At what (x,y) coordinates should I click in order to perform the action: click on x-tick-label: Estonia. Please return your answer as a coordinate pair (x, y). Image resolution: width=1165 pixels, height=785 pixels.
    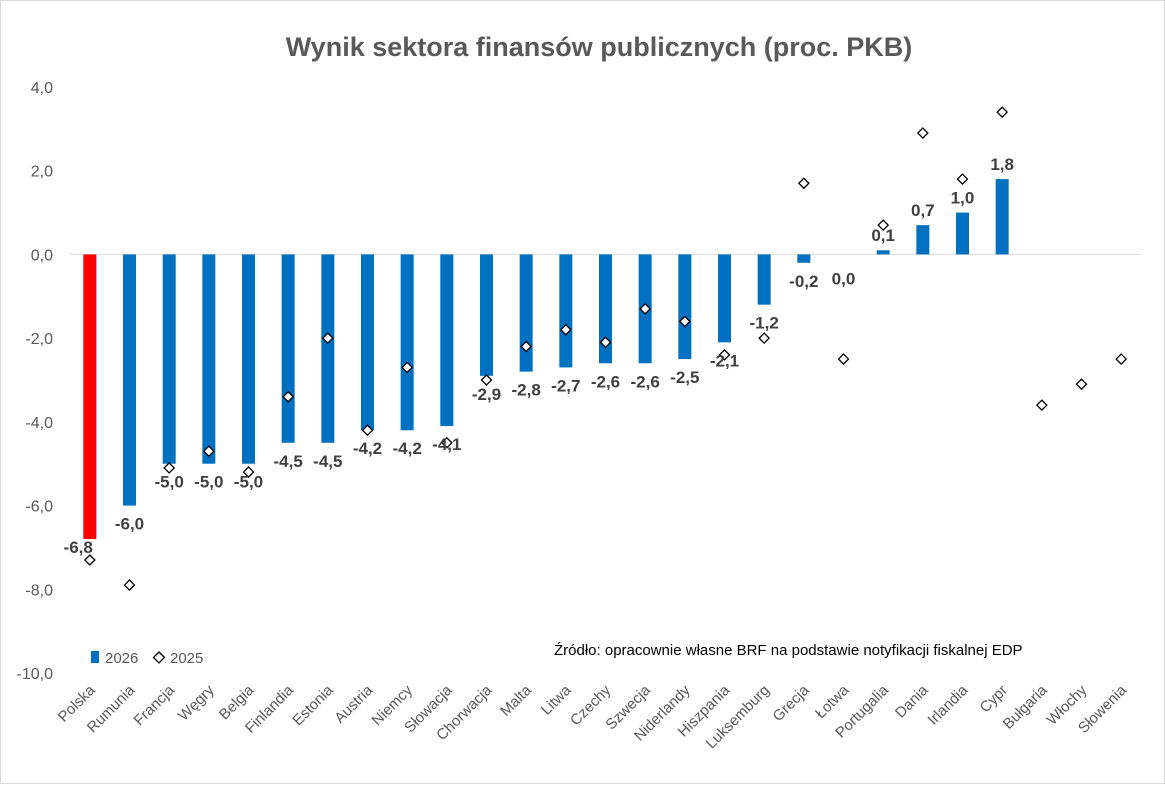
    Looking at the image, I should click on (313, 705).